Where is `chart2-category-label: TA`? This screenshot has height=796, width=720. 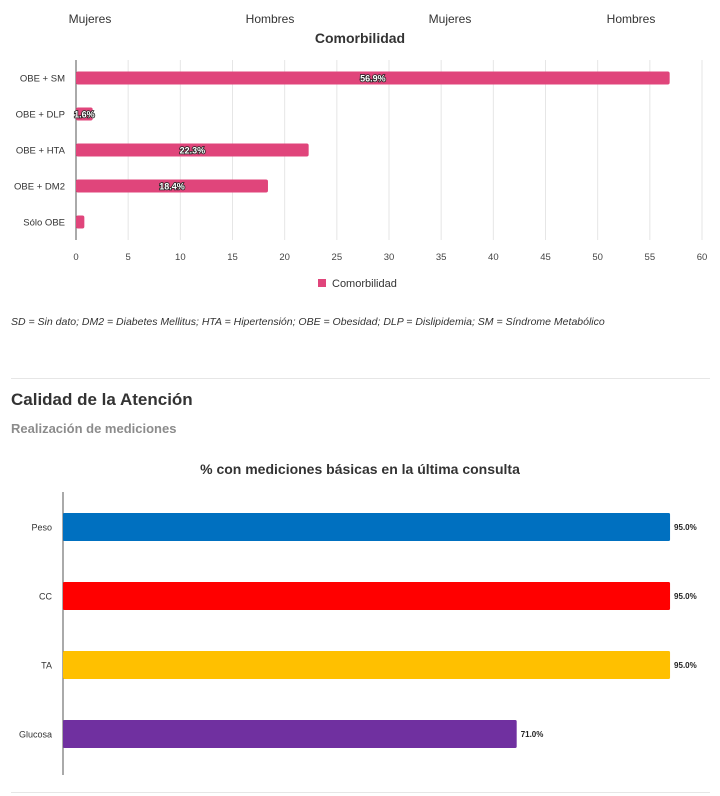
chart2-category-label: TA is located at coordinates (46, 666).